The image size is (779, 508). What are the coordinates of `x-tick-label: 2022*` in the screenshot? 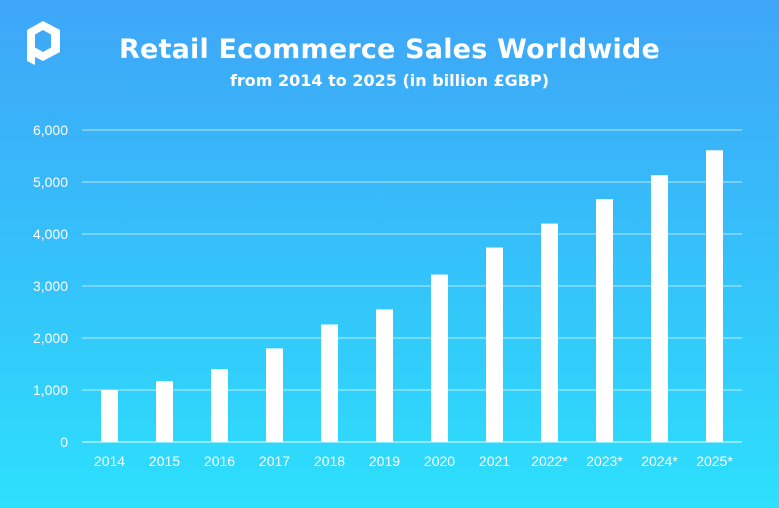 It's located at (549, 461).